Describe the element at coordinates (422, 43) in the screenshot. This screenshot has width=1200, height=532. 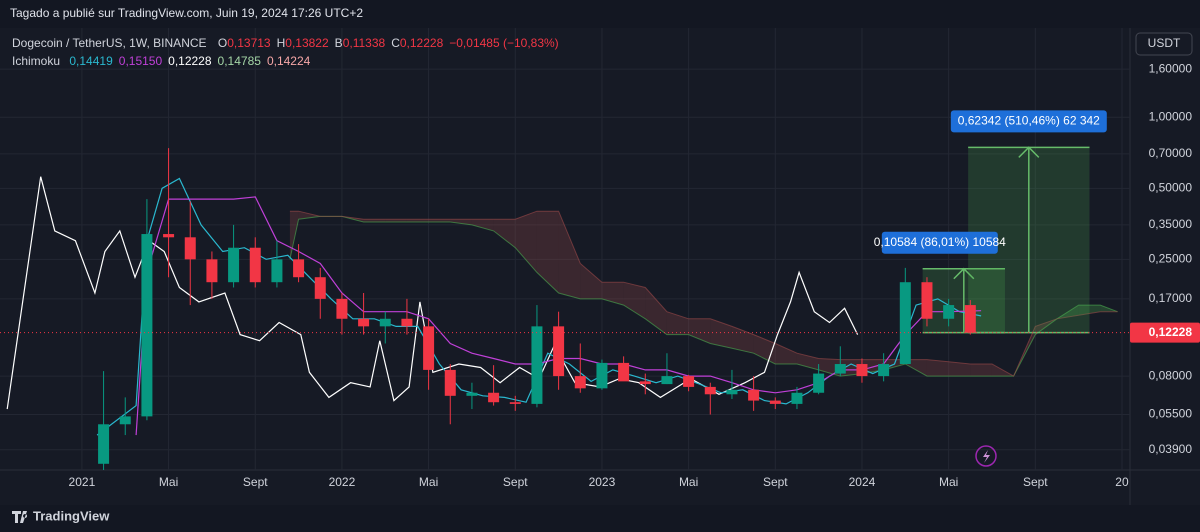
I see `ohlc-value: 0,12228` at that location.